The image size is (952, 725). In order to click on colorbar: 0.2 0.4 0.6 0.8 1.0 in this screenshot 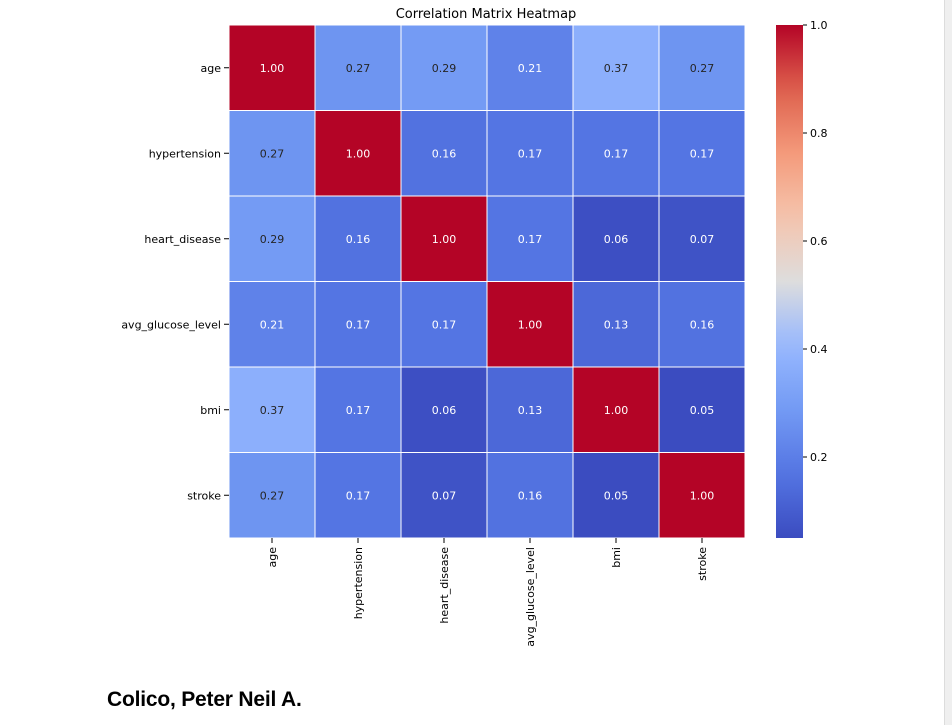, I will do `click(802, 278)`.